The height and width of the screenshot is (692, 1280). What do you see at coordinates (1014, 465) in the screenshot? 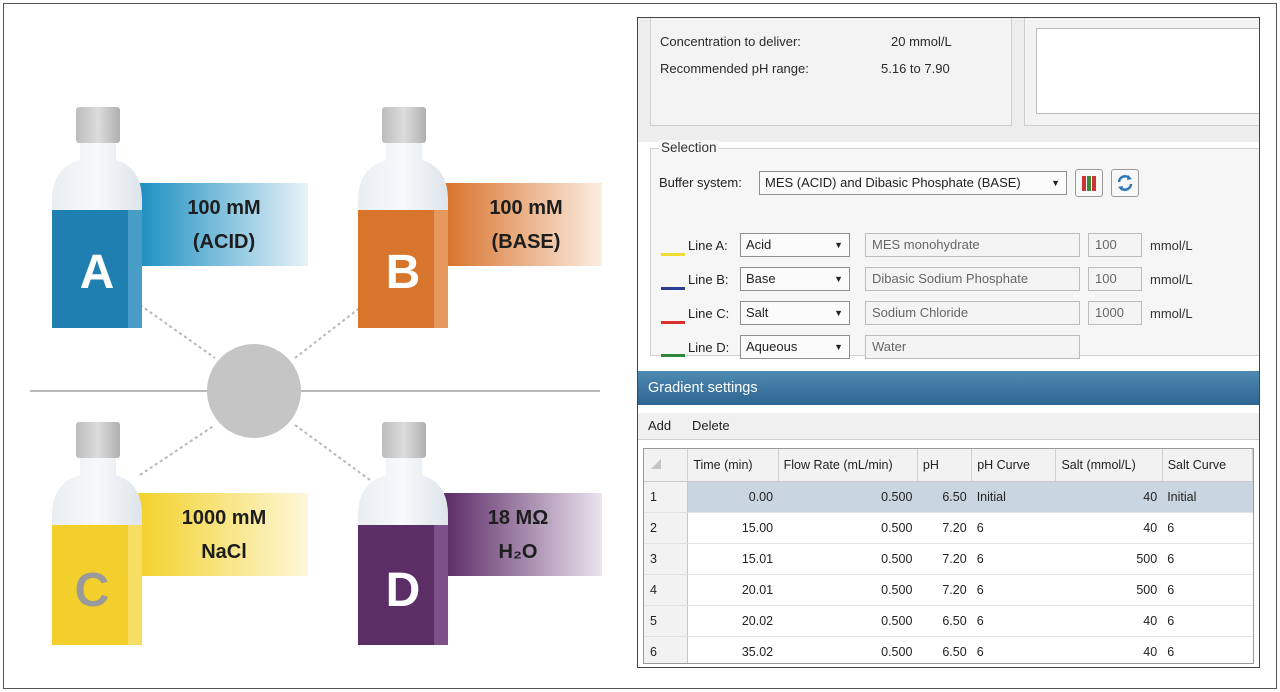
I see `column-header-ph-curve: pH Curve` at bounding box center [1014, 465].